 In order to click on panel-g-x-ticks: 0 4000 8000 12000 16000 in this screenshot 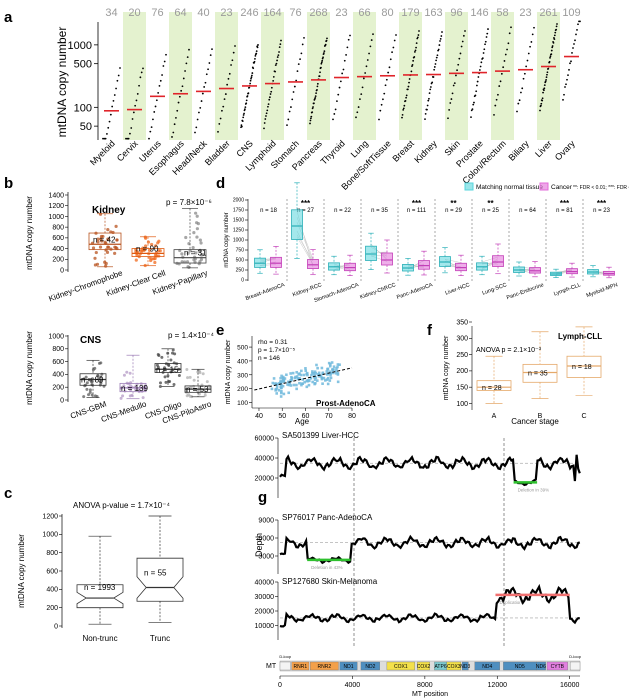, I will do `click(429, 682)`.